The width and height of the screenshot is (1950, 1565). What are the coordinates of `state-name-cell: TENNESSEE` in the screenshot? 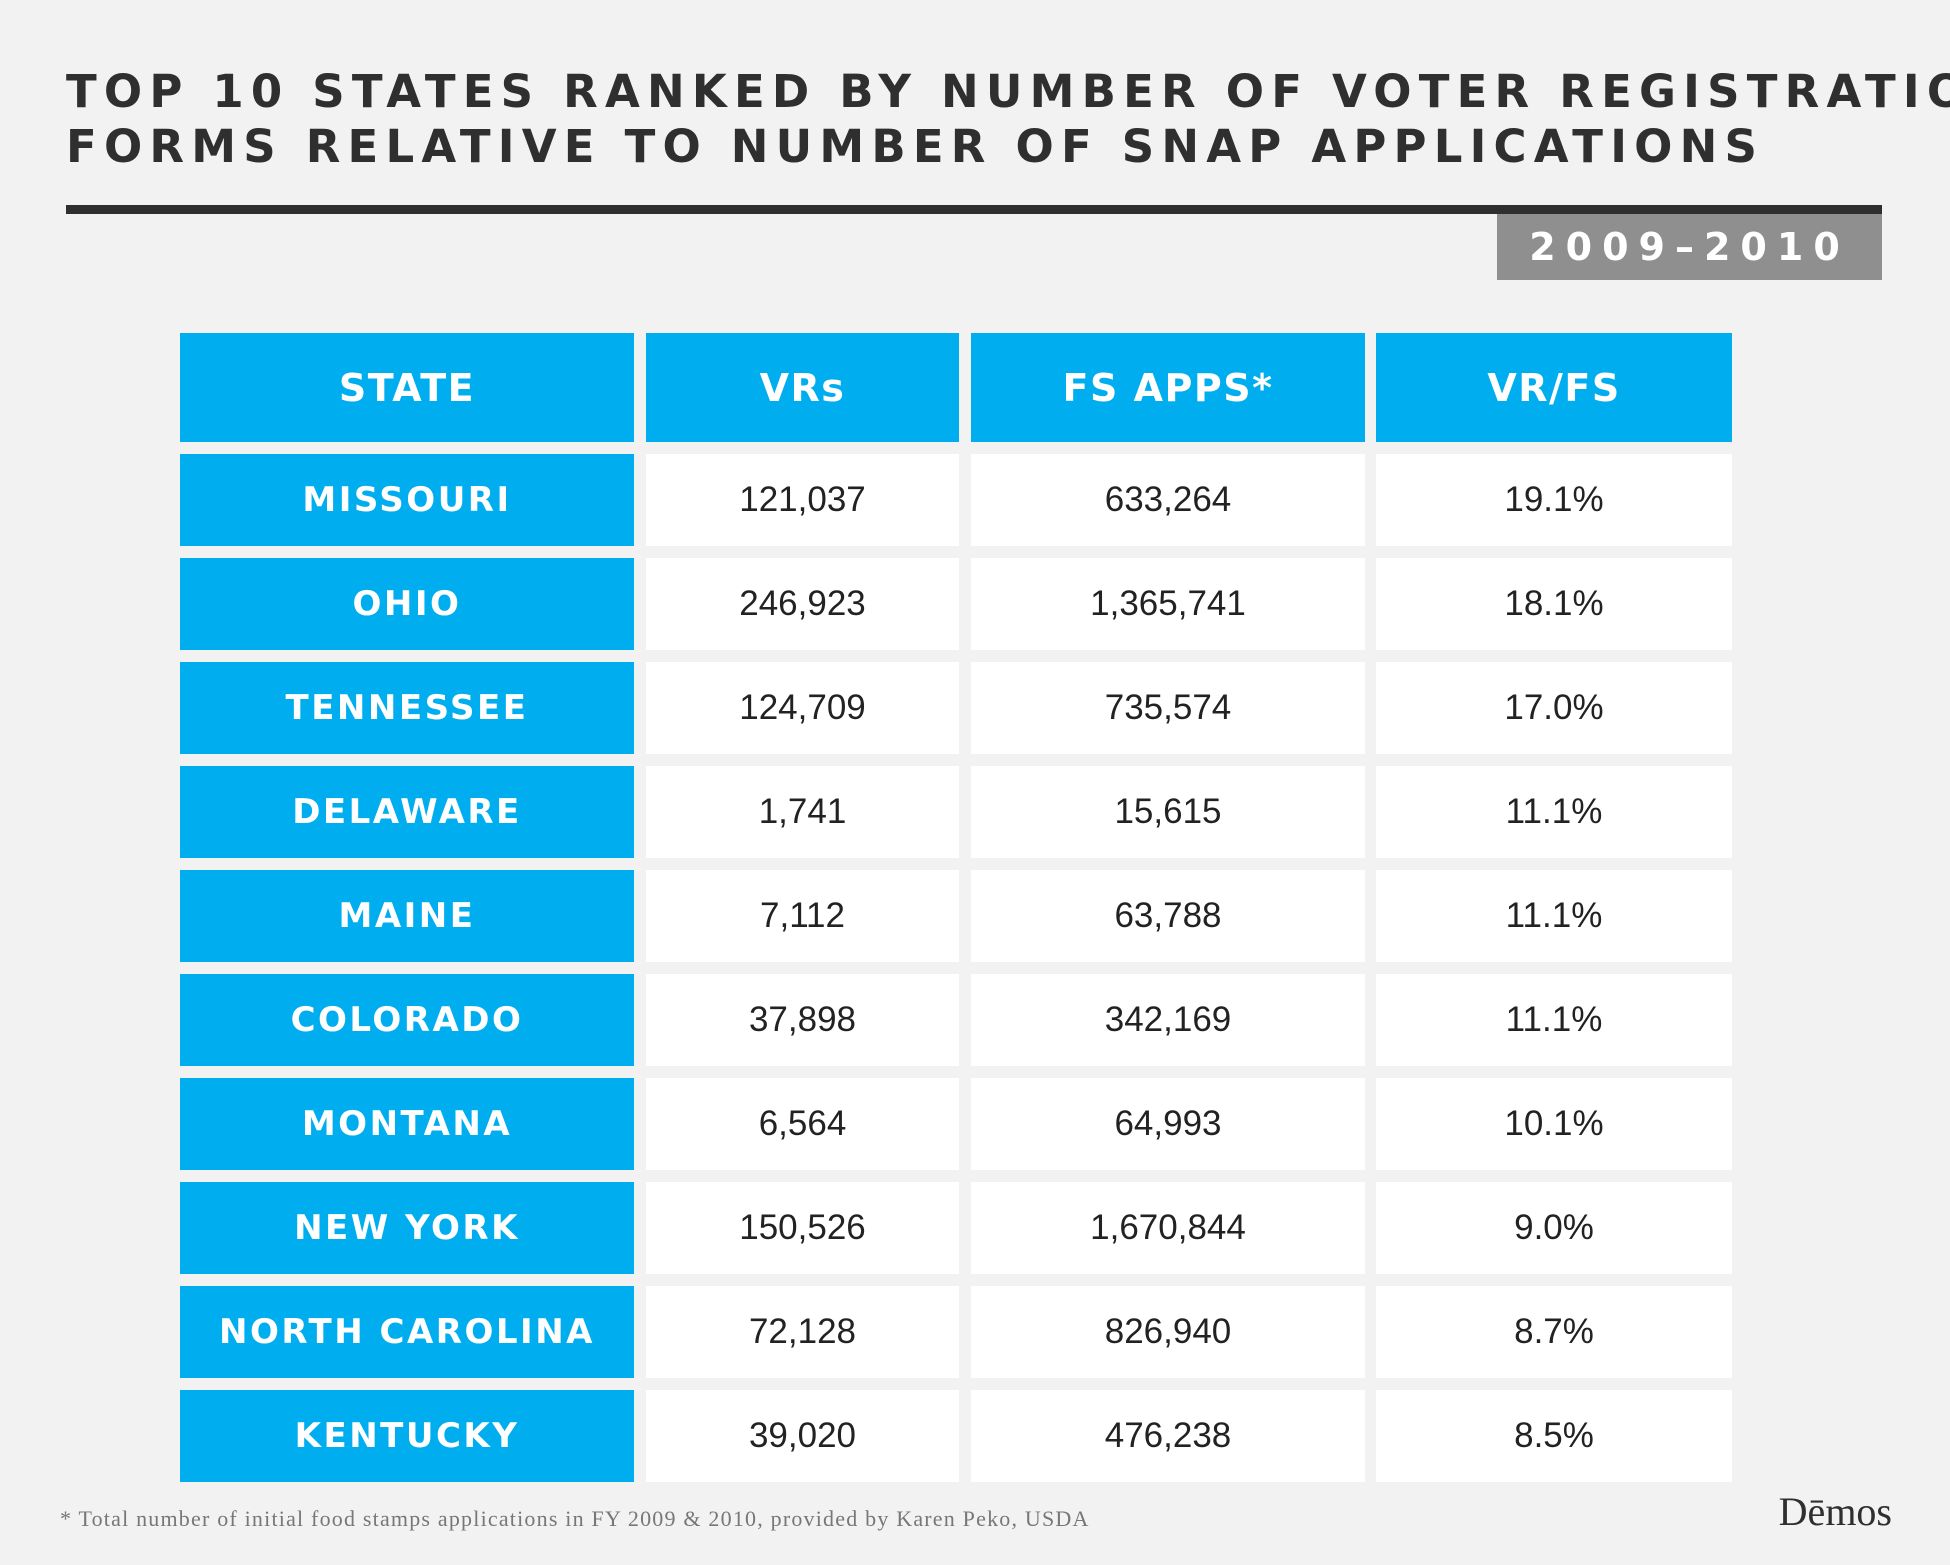 It's located at (407, 708).